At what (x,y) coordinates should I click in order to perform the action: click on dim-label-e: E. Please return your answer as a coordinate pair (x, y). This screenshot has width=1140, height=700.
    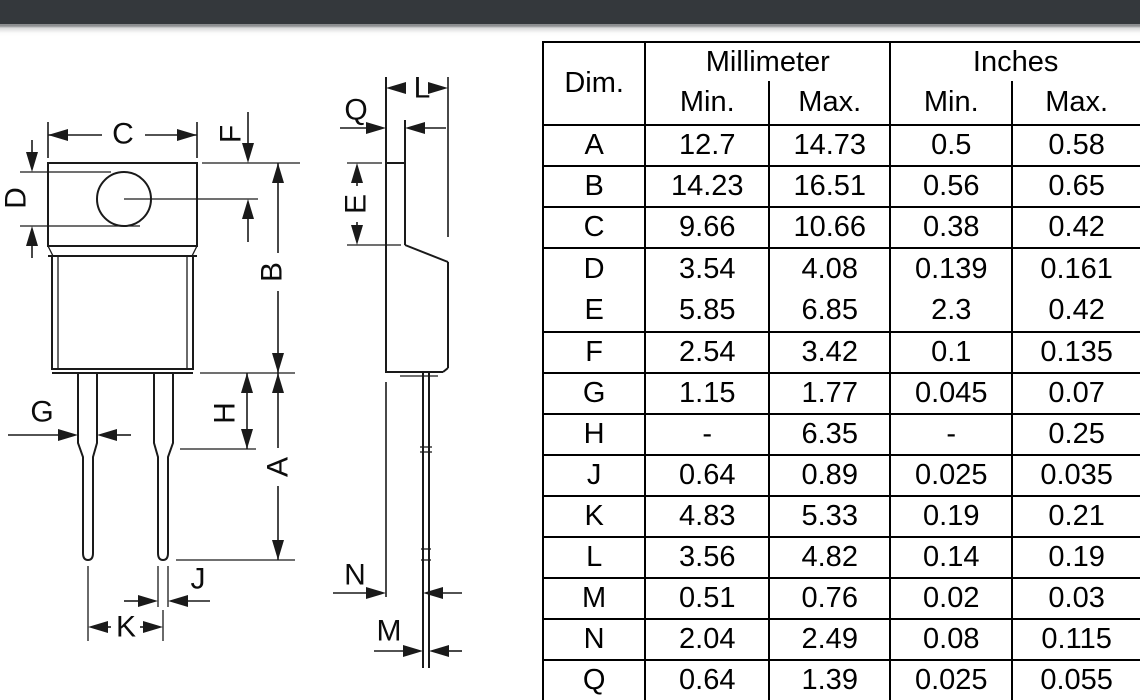
    Looking at the image, I should click on (356, 204).